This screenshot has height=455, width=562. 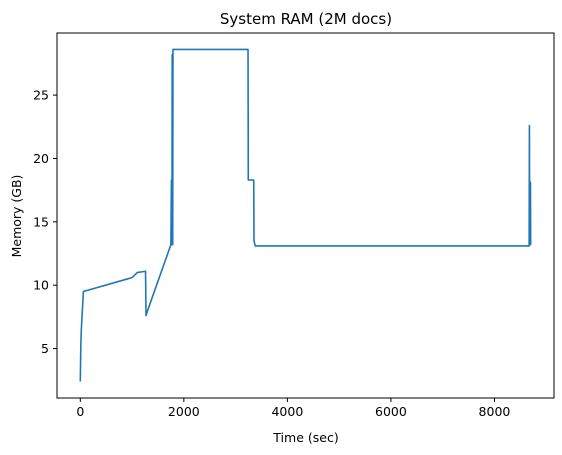 What do you see at coordinates (16, 216) in the screenshot?
I see `y-axis-title: Memory (GB)` at bounding box center [16, 216].